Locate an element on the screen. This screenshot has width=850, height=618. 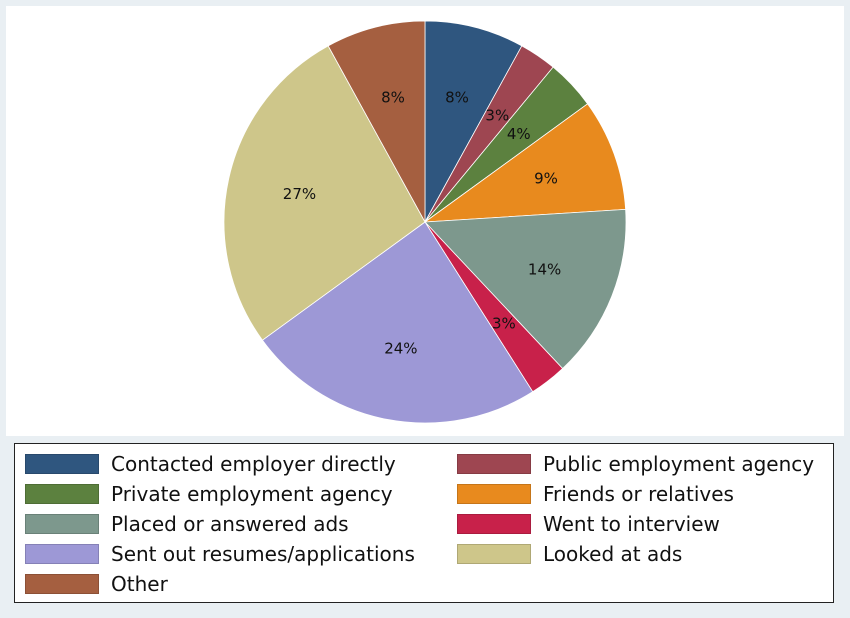
legend-item-3: Friends or relatives is located at coordinates (595, 494).